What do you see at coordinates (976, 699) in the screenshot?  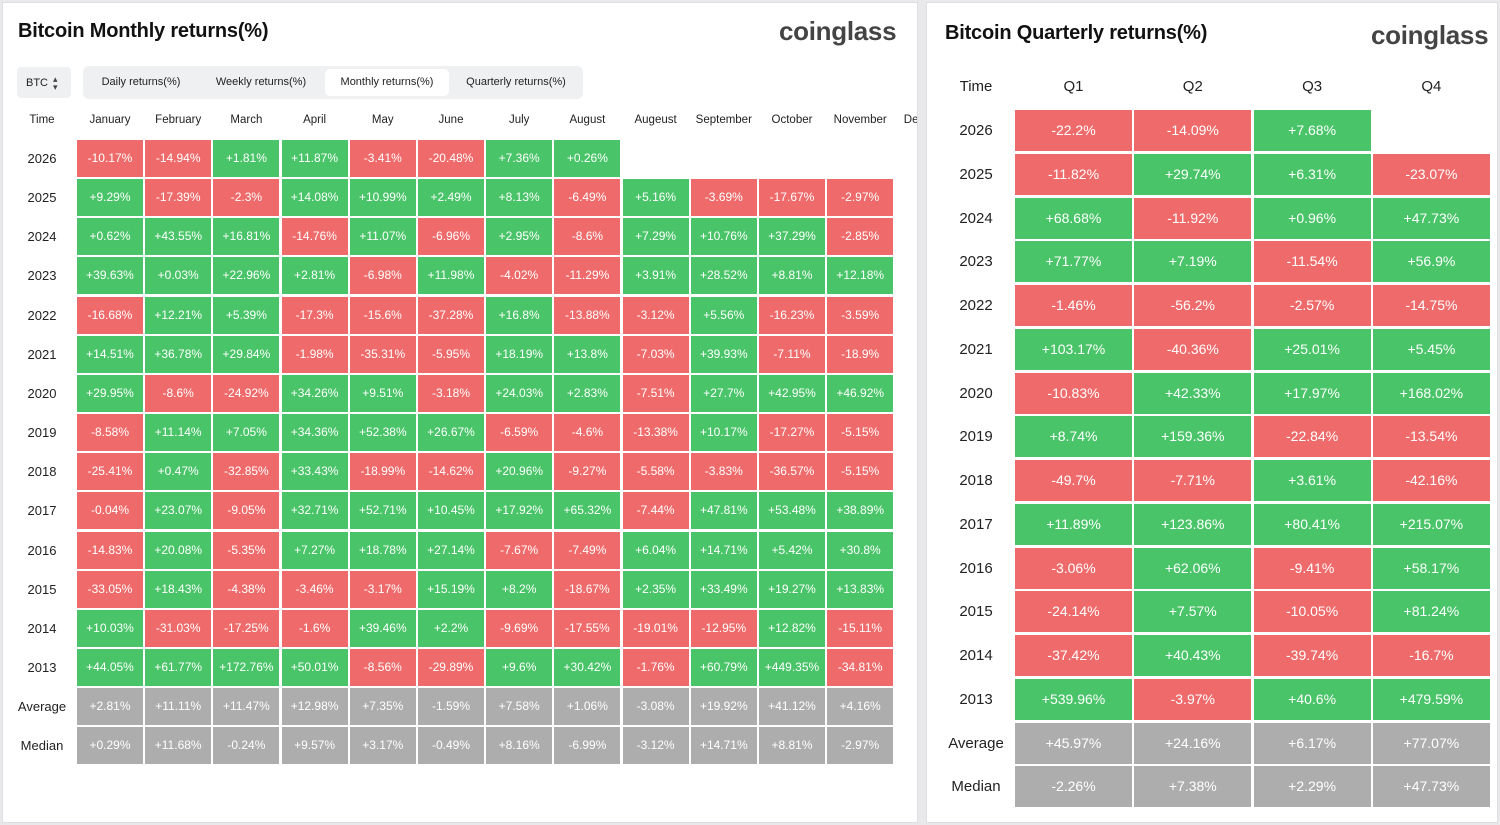 I see `year-row-label: 2013` at bounding box center [976, 699].